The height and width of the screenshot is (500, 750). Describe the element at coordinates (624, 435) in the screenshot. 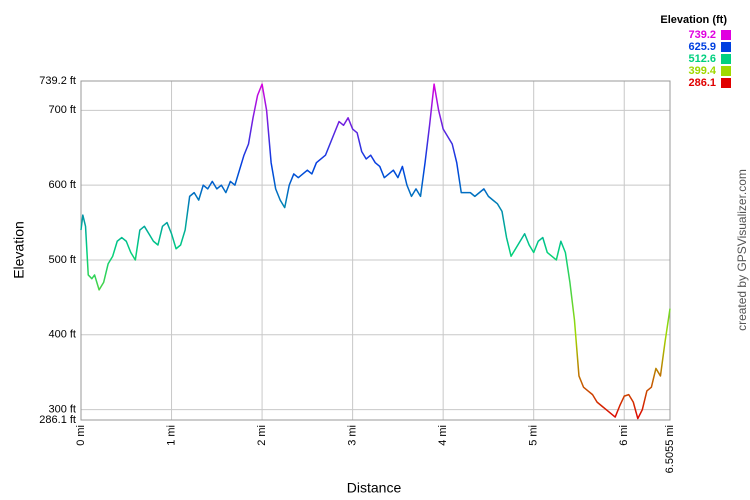

I see `x-tick-label: 6 mi` at that location.